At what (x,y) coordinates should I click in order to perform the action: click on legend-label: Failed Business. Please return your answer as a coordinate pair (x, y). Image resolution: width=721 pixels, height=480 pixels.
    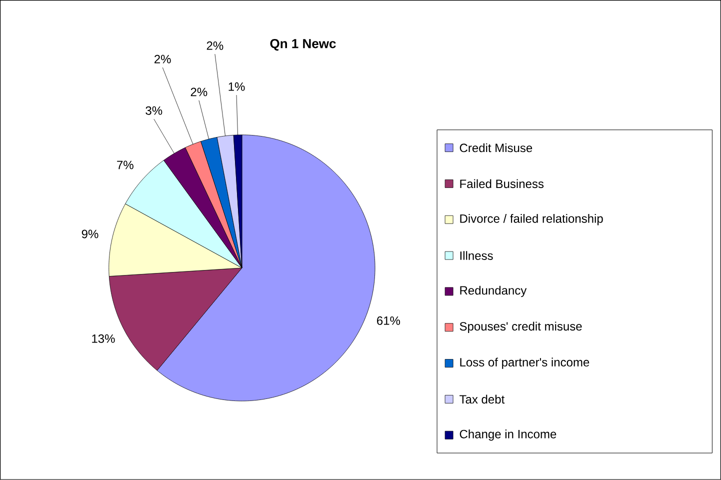
    Looking at the image, I should click on (502, 183).